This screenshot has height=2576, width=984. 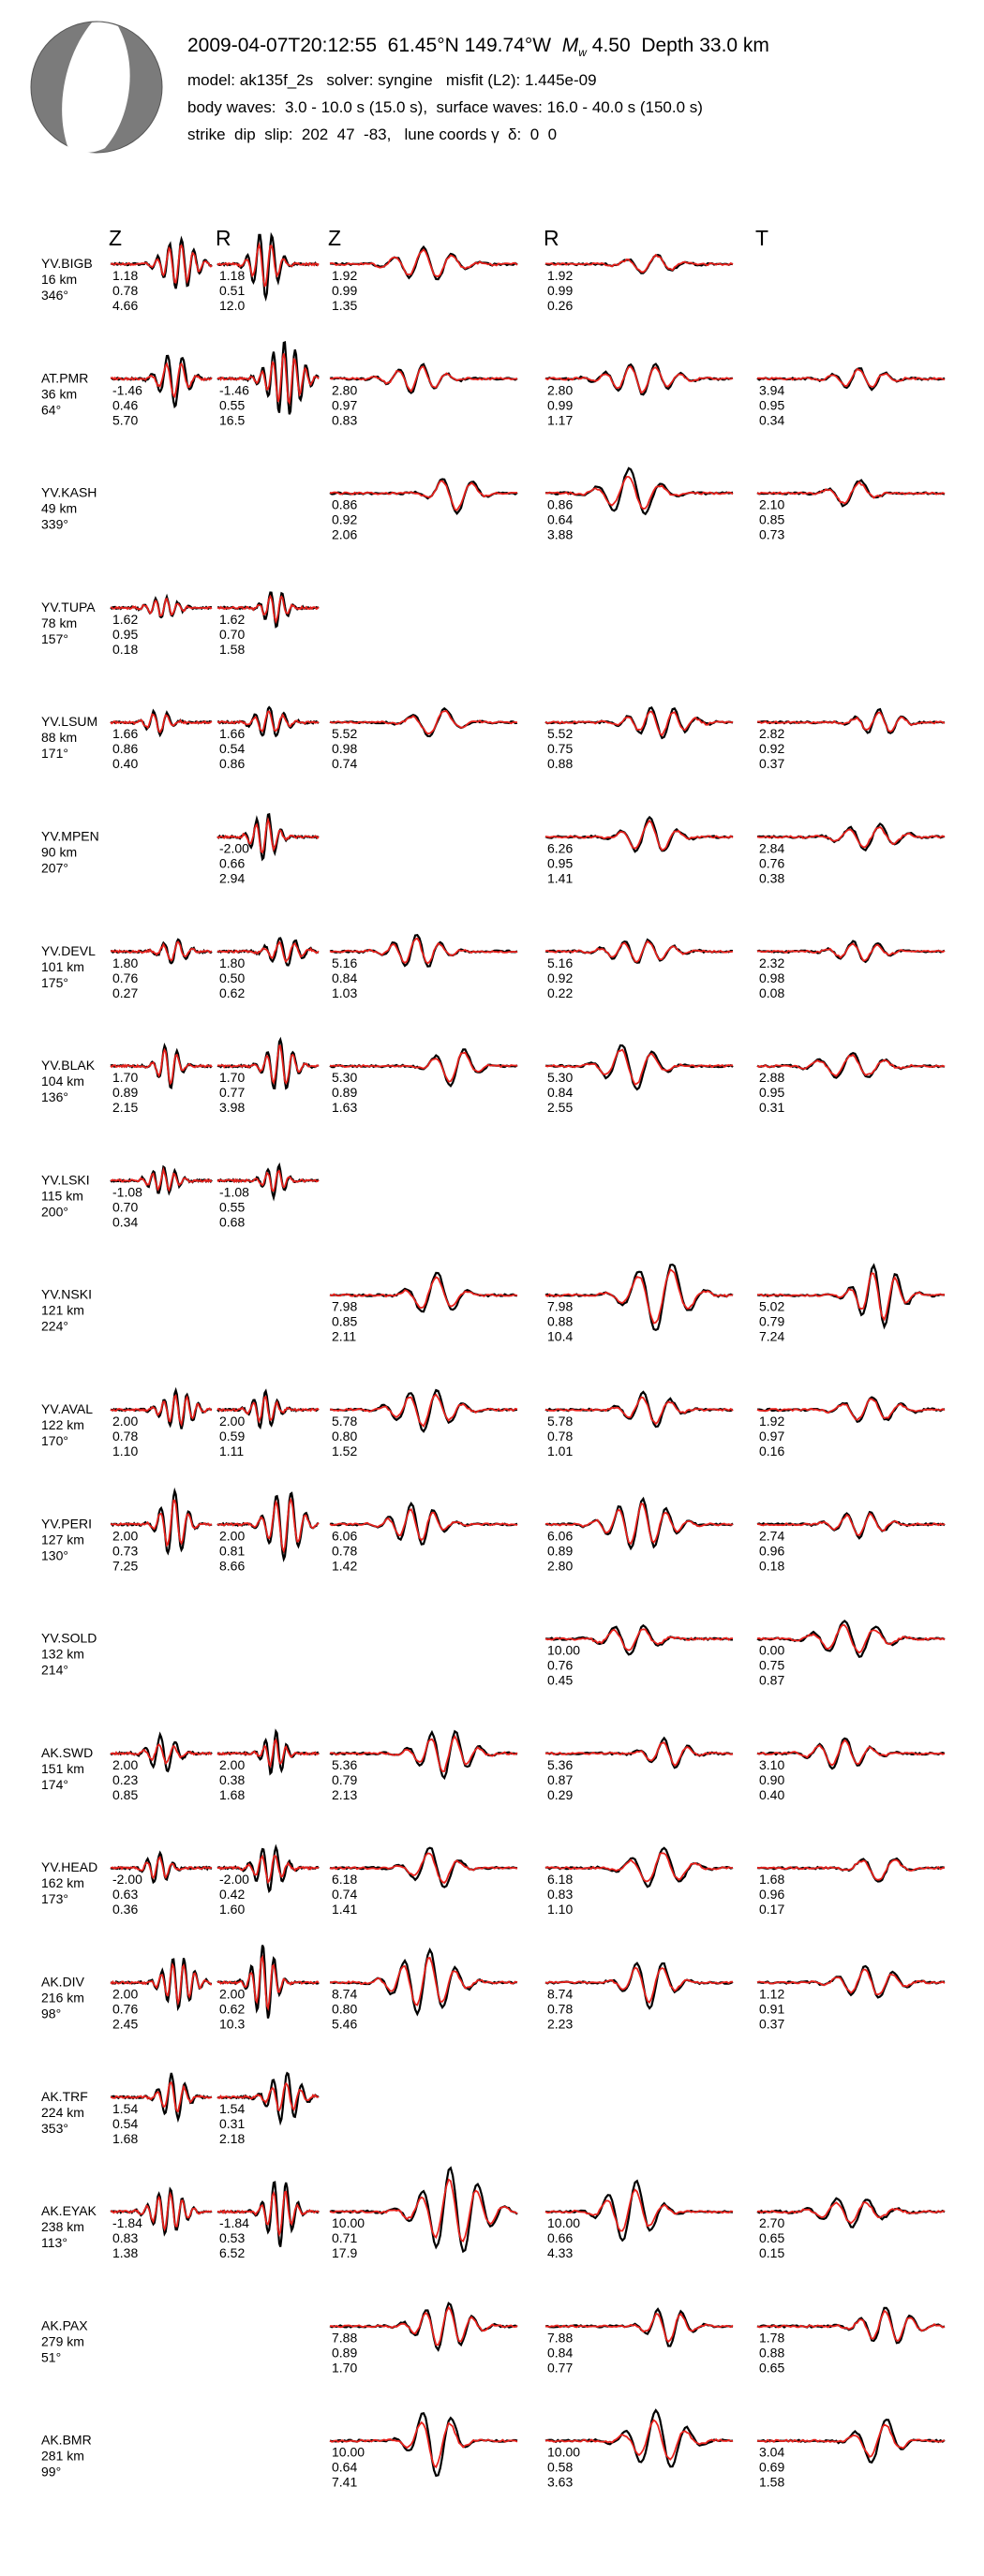 What do you see at coordinates (127, 1191) in the screenshot?
I see `time-shift-label: -1.08` at bounding box center [127, 1191].